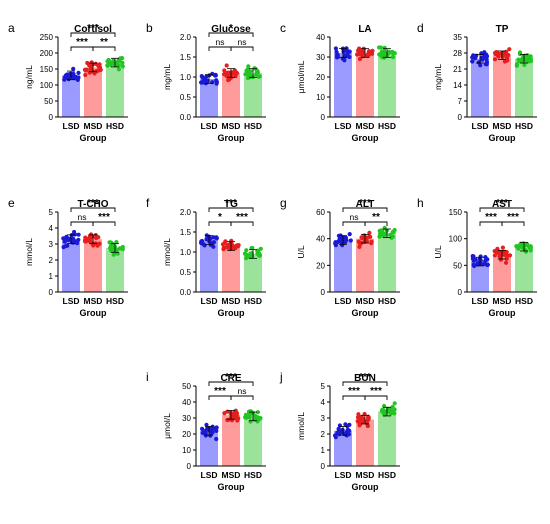 This screenshot has height=524, width=550. What do you see at coordinates (51, 244) in the screenshot?
I see `y-tick-label: 3` at bounding box center [51, 244].